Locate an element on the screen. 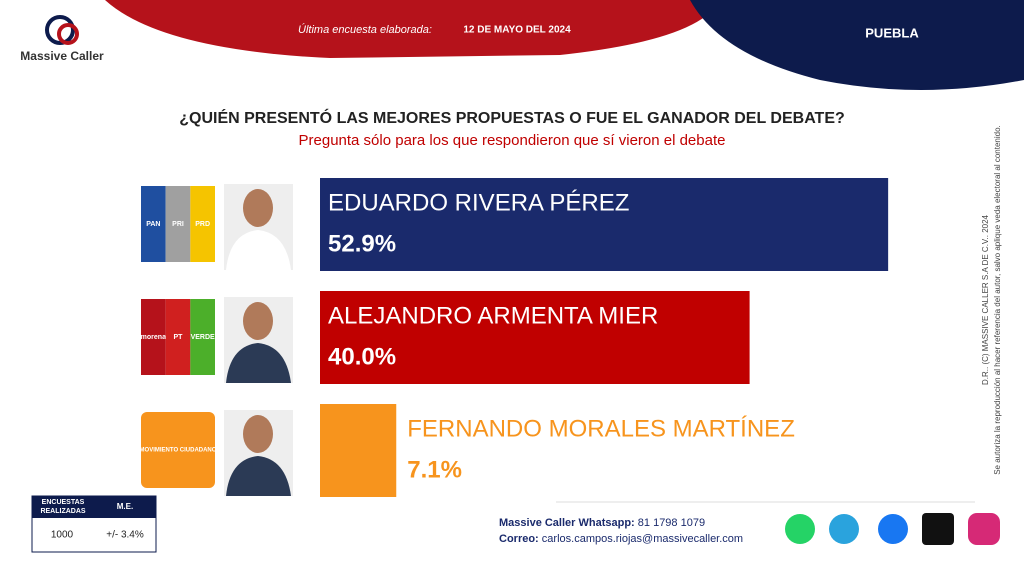 The height and width of the screenshot is (576, 1024). candidate-name: EDUARDO RIVERA PÉREZ is located at coordinates (478, 202).